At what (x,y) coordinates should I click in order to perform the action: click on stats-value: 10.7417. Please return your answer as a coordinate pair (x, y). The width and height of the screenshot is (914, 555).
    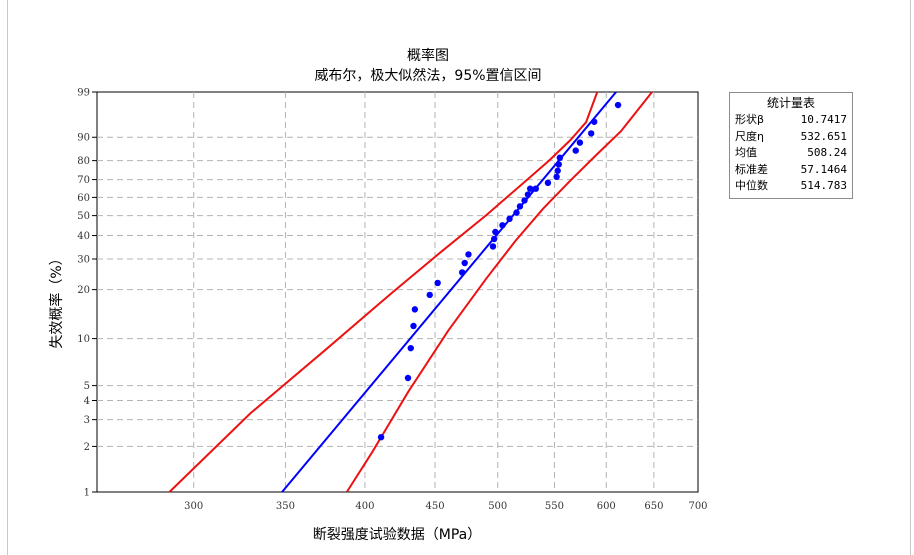
    Looking at the image, I should click on (823, 119).